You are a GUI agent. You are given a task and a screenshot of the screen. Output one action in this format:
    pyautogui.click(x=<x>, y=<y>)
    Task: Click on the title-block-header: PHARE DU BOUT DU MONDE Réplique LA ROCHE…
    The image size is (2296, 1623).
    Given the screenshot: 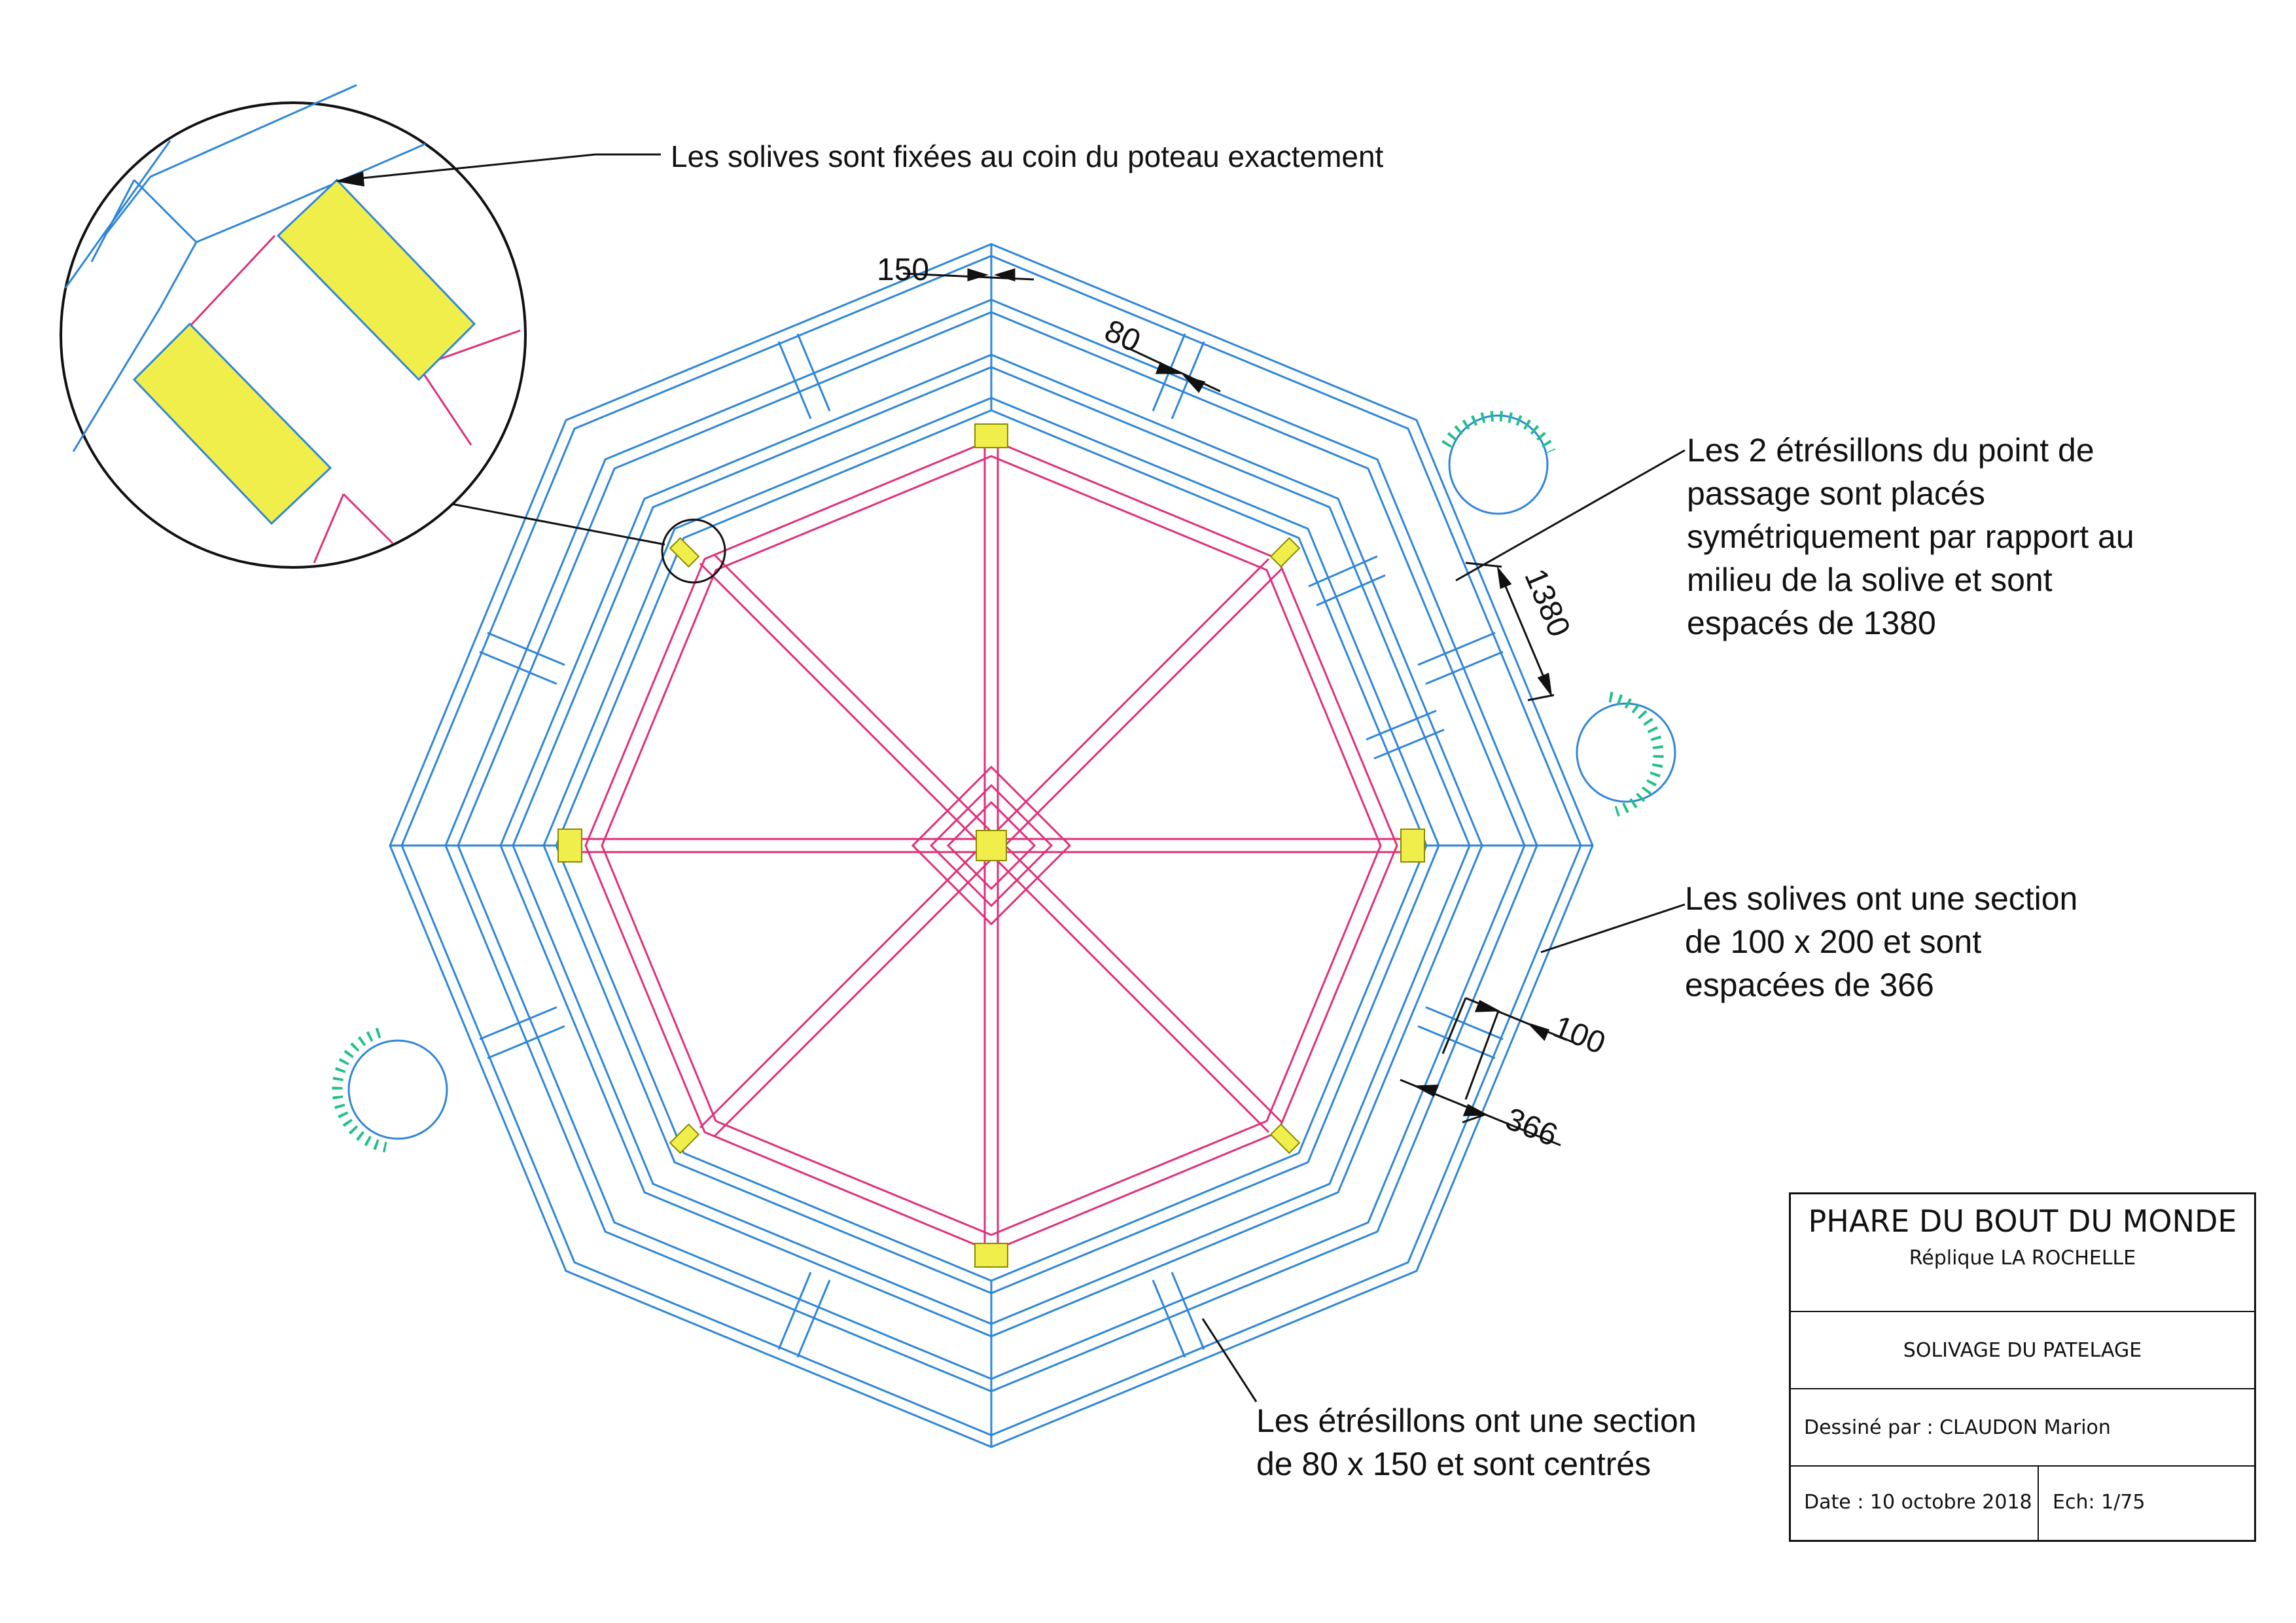 What is the action you would take?
    pyautogui.click(x=2023, y=1253)
    